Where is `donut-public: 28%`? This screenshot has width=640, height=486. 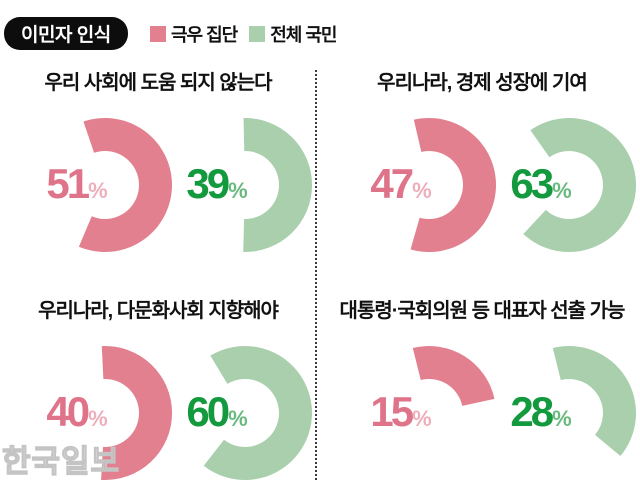
donut-public: 28% is located at coordinates (569, 413).